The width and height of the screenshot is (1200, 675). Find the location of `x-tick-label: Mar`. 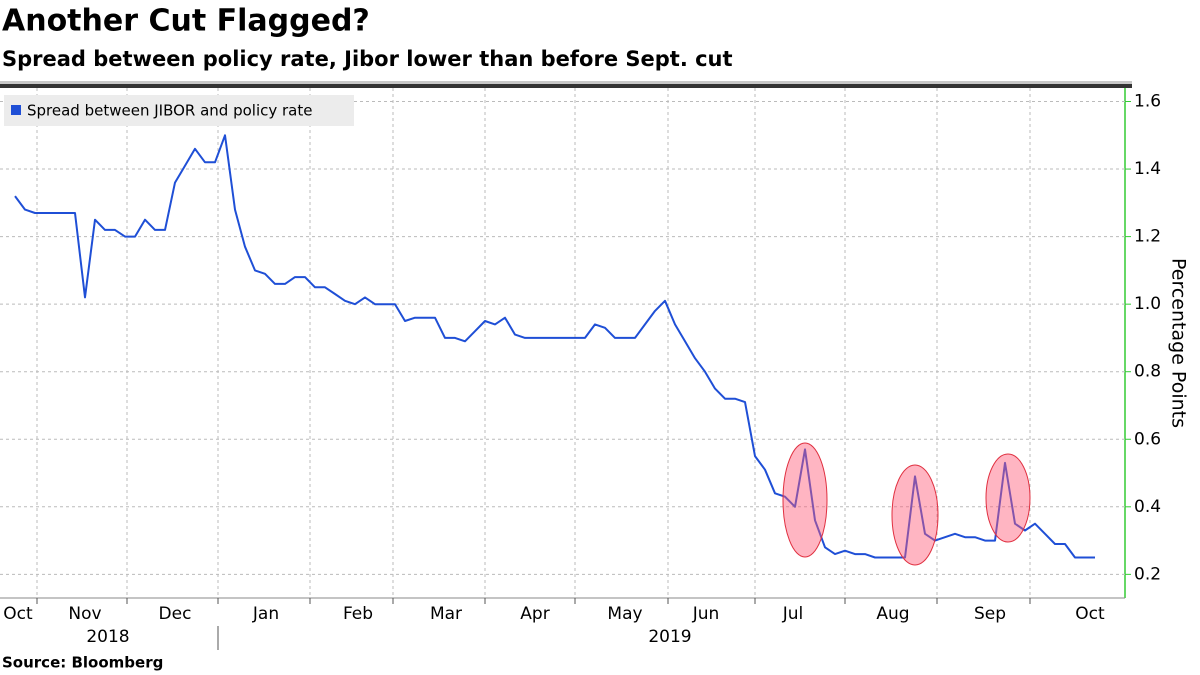

x-tick-label: Mar is located at coordinates (446, 614).